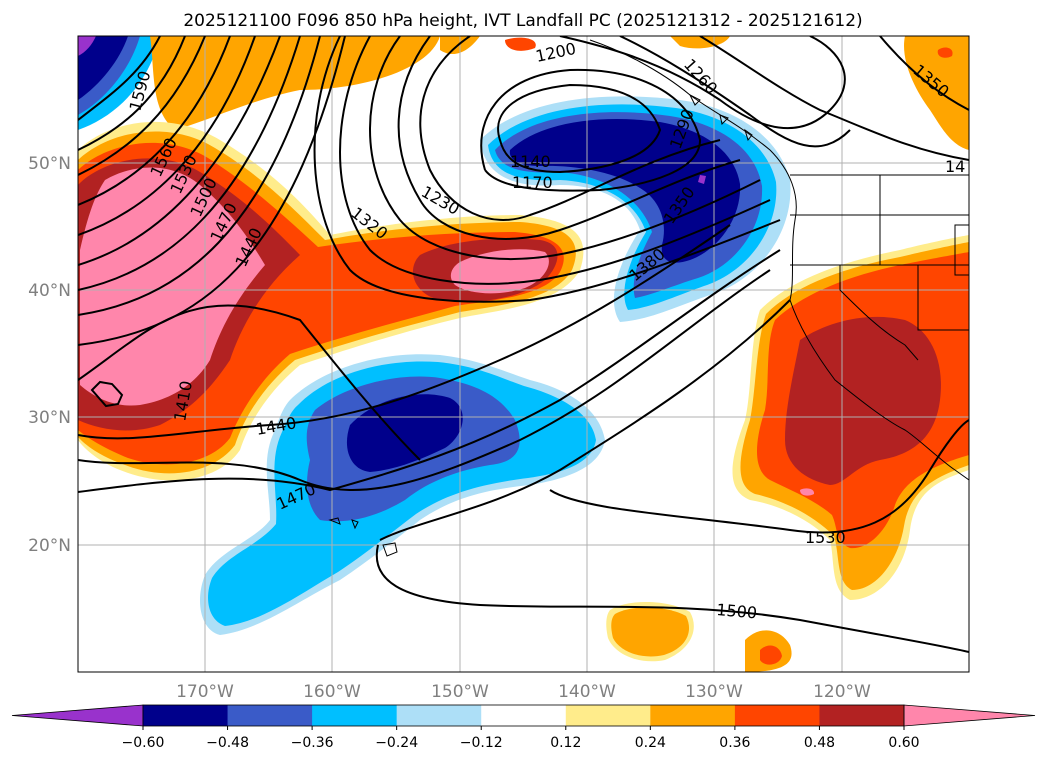  Describe the element at coordinates (49, 164) in the screenshot. I see `lat-label: 50°N` at that location.